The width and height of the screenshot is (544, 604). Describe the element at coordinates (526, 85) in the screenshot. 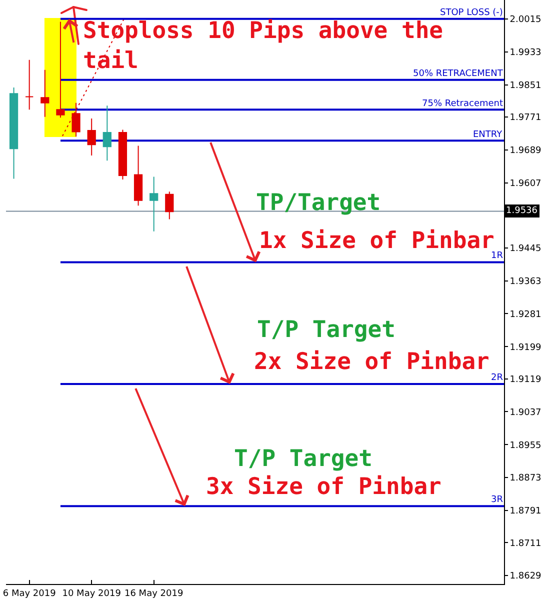

I see `y-tick-label: 1.9851` at that location.